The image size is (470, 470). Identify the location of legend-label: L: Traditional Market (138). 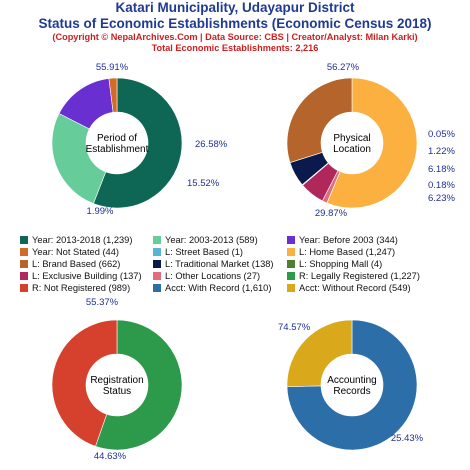
(219, 264).